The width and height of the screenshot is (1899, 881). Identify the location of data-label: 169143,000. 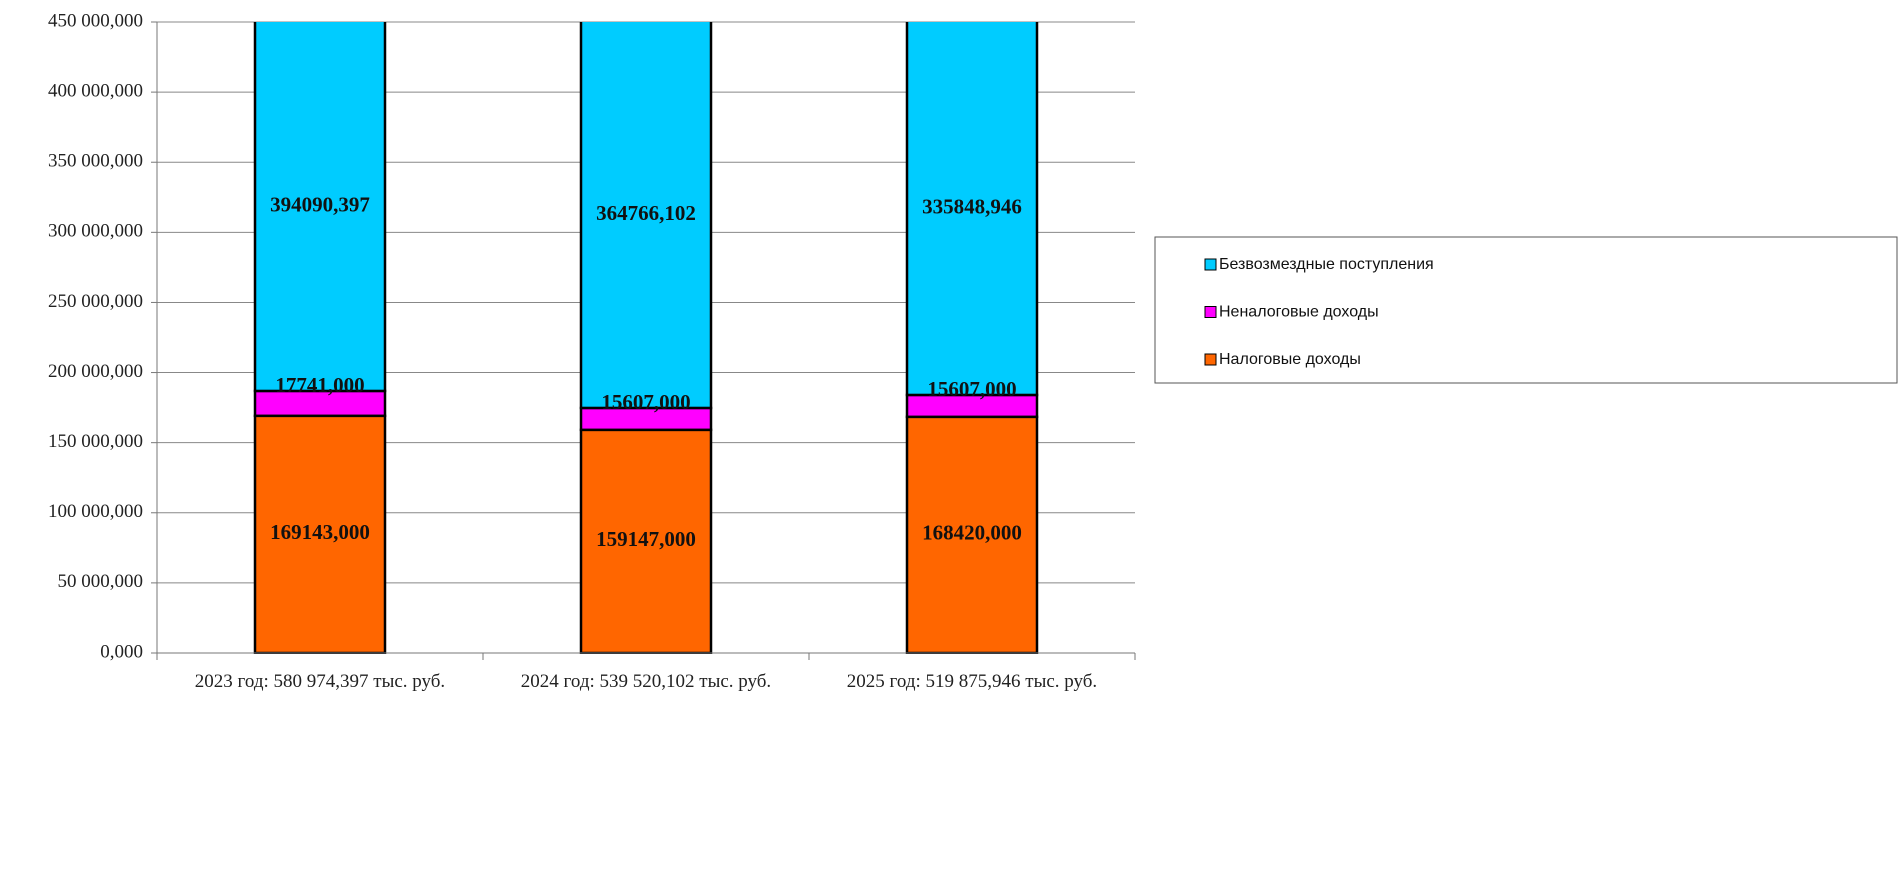
(320, 532).